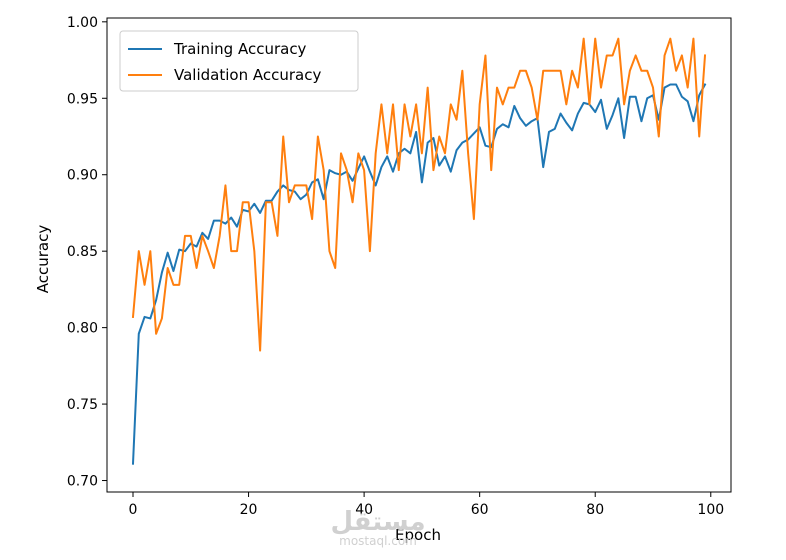 This screenshot has height=560, width=786. What do you see at coordinates (378, 541) in the screenshot?
I see `watermark-url: mostaql.com` at bounding box center [378, 541].